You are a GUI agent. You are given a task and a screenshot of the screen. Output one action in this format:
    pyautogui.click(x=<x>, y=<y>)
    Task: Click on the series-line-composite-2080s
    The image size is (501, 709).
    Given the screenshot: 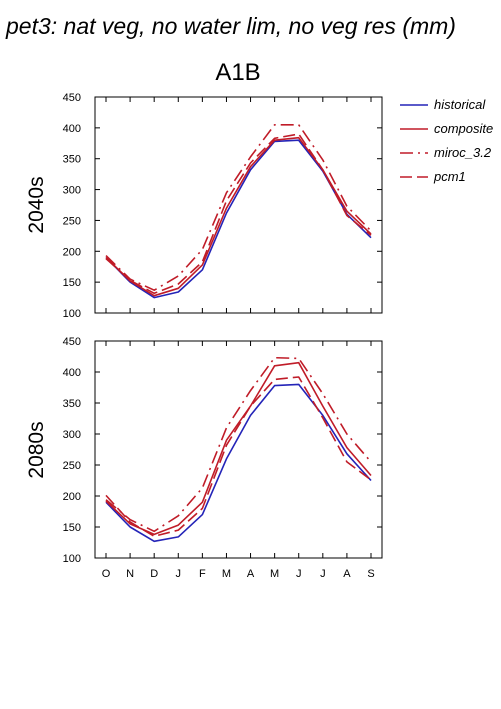 What is the action you would take?
    pyautogui.click(x=238, y=448)
    